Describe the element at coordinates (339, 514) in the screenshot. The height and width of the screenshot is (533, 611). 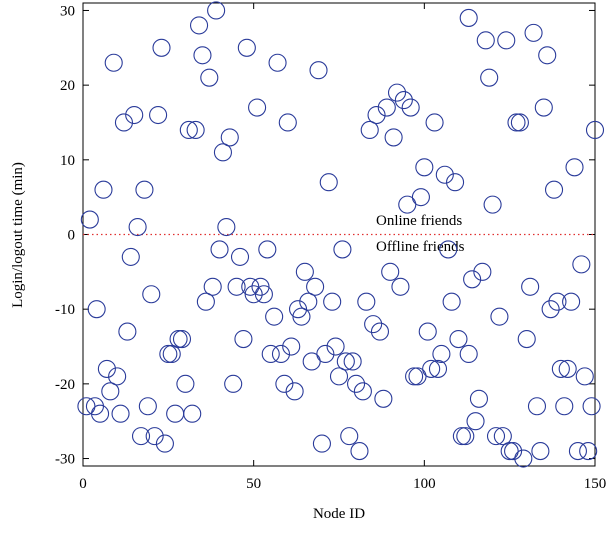
I see `x-axis-label: Node ID` at that location.